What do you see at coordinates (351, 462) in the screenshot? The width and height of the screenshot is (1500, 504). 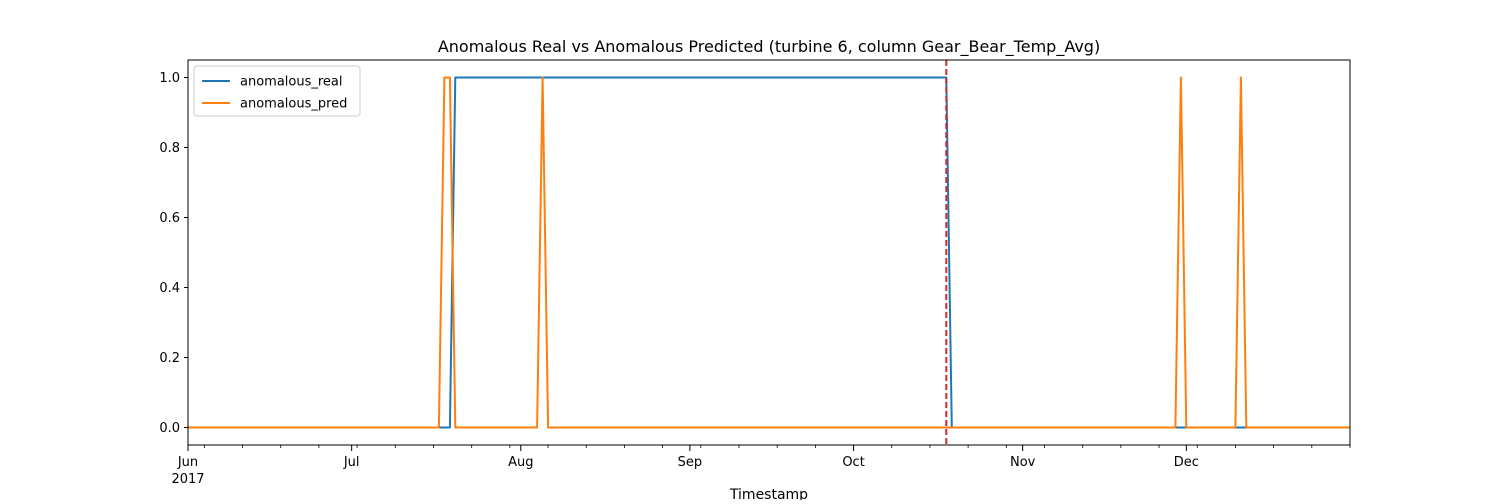 I see `x-tick-label: Jul` at bounding box center [351, 462].